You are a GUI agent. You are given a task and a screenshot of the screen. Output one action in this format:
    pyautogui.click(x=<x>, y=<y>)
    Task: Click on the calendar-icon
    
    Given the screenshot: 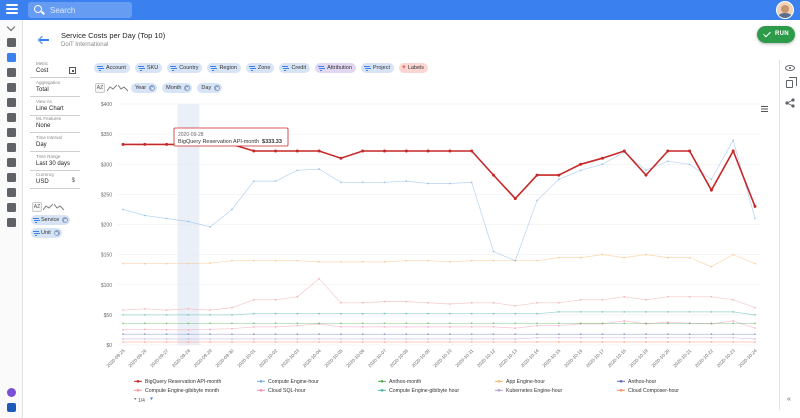 What is the action you would take?
    pyautogui.click(x=11, y=162)
    